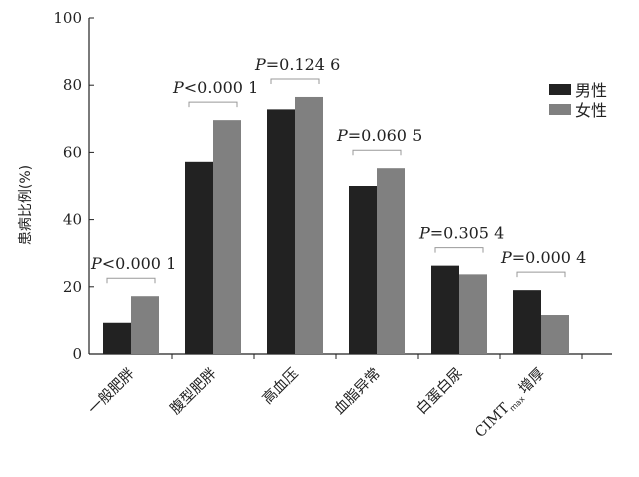 The height and width of the screenshot is (477, 639). I want to click on legend-label: 女性, so click(591, 110).